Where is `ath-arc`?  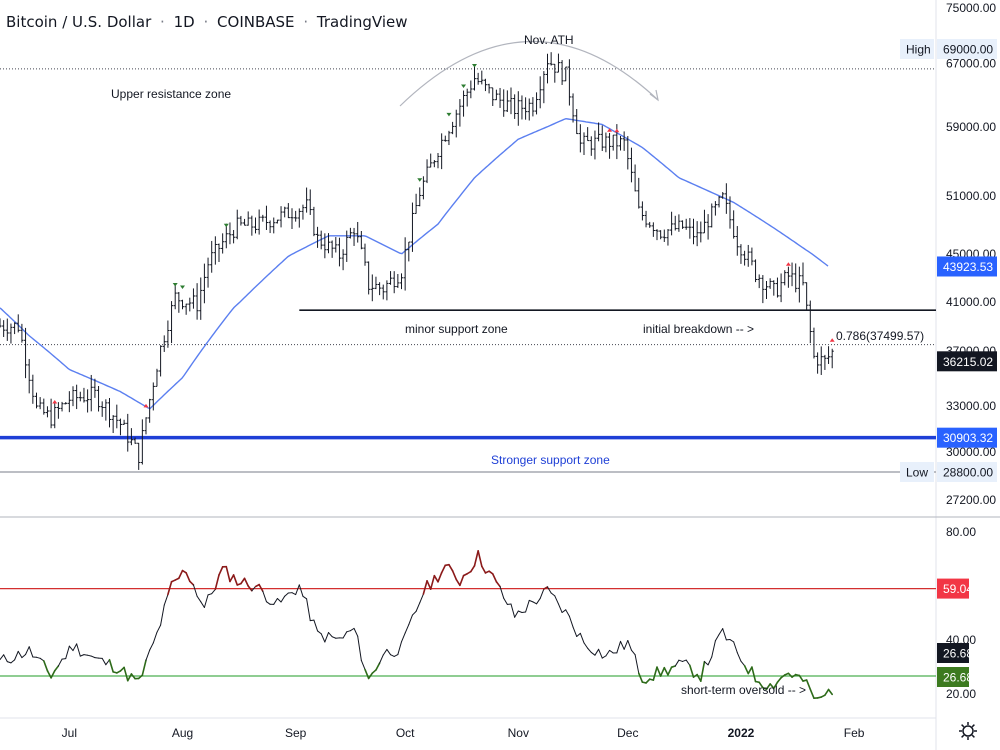
ath-arc is located at coordinates (529, 73).